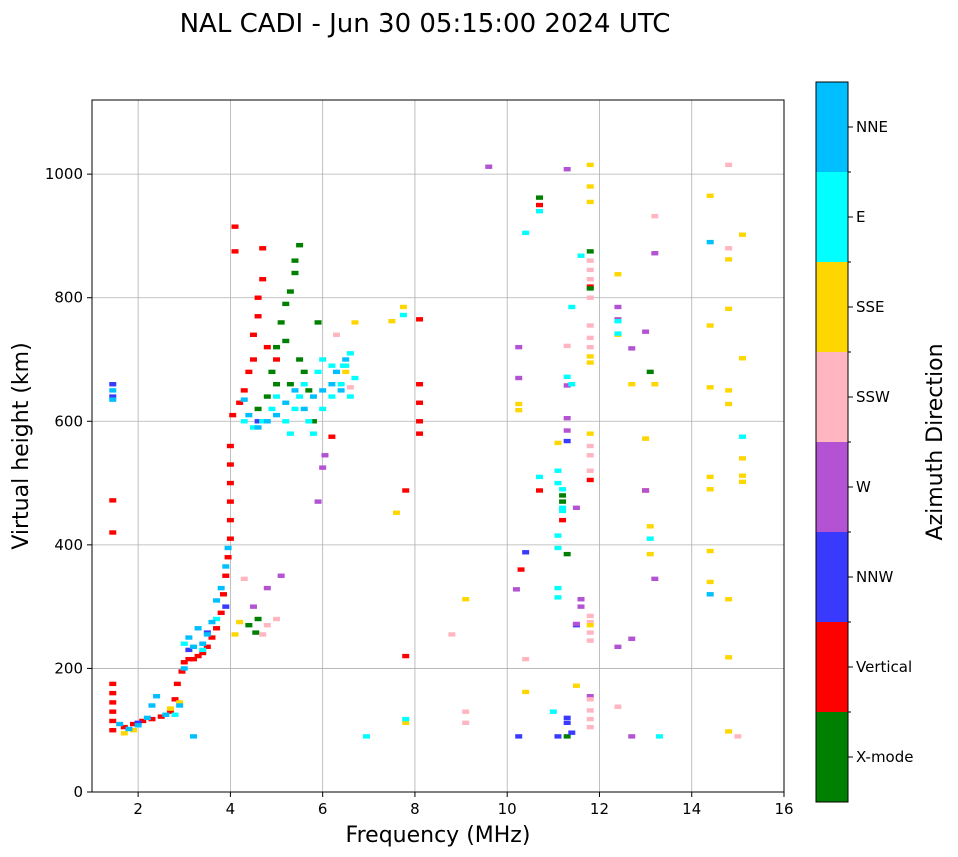  What do you see at coordinates (78, 792) in the screenshot?
I see `y-tick-label: 0` at bounding box center [78, 792].